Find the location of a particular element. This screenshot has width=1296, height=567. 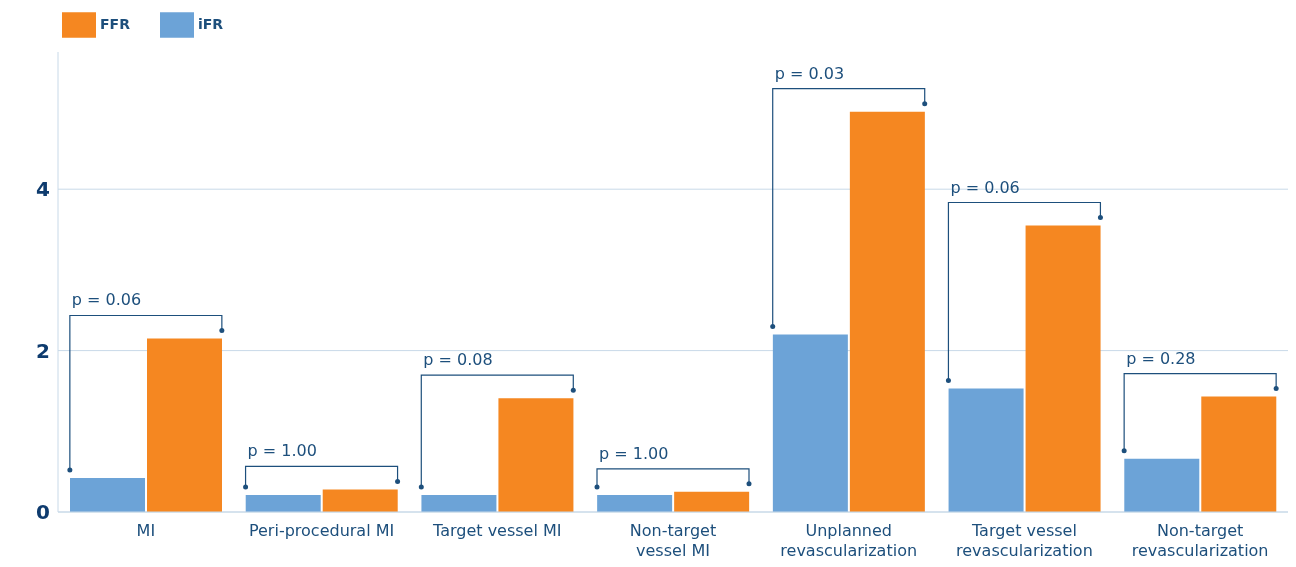

y-tick-label: 4 is located at coordinates (43, 189).